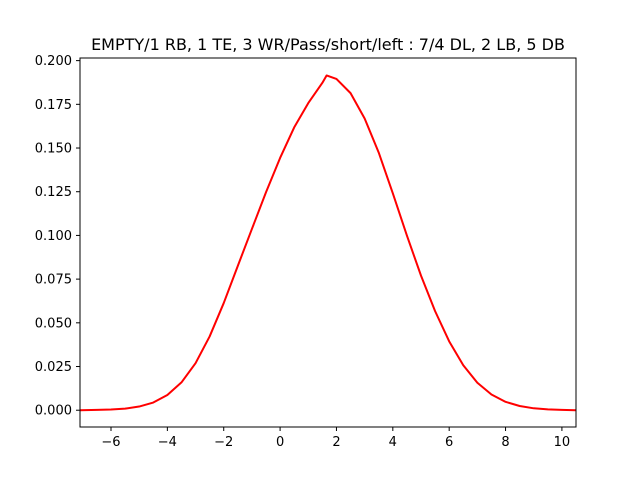 This screenshot has width=640, height=480. What do you see at coordinates (53, 367) in the screenshot?
I see `y-tick-label: 0.025` at bounding box center [53, 367].